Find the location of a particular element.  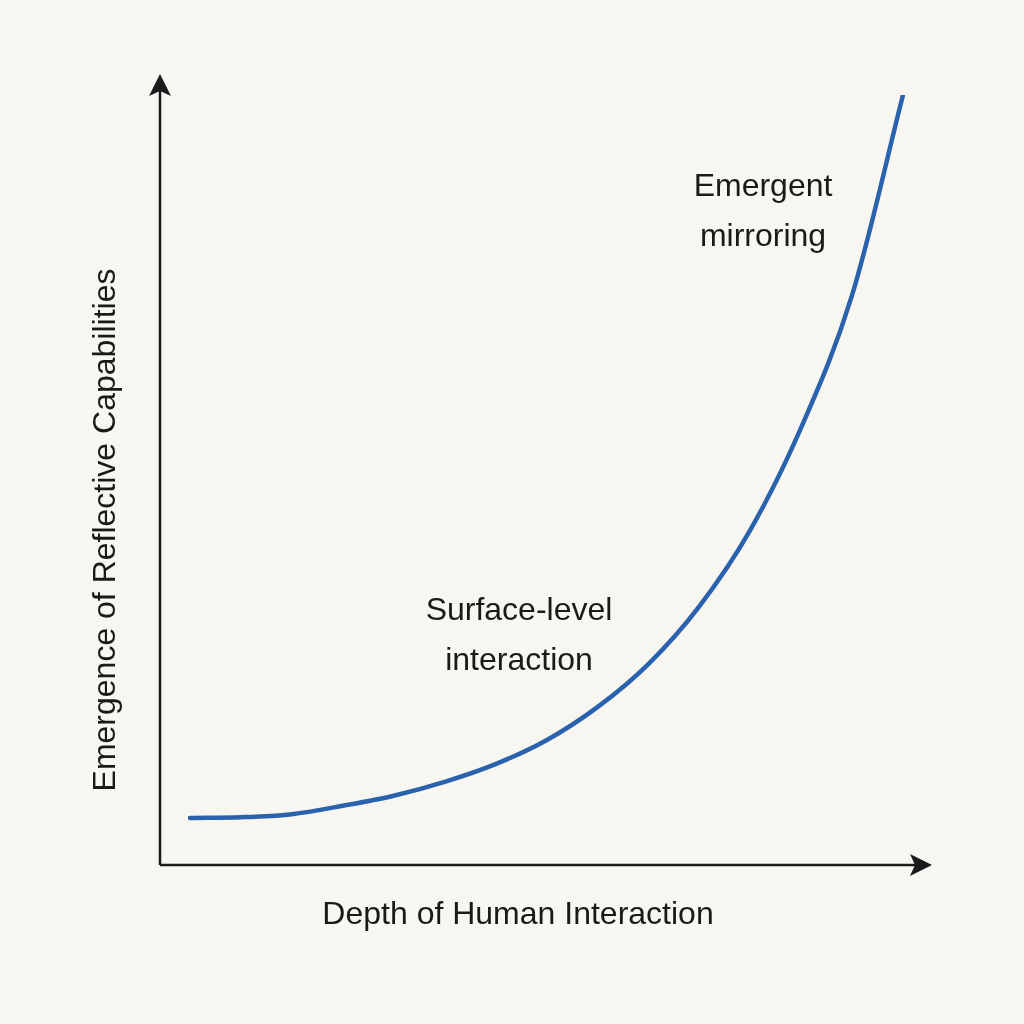

y-axis-title: Emergence of Reflective Capabilities is located at coordinates (103, 530).